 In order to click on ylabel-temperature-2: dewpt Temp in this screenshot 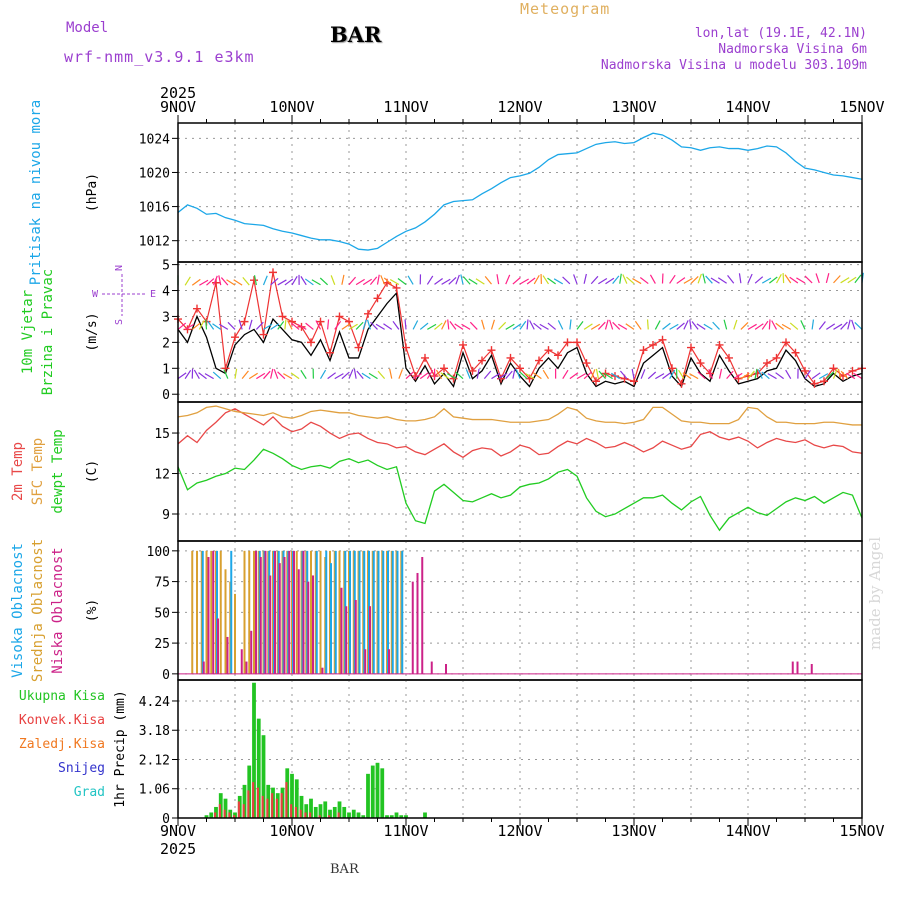, I will do `click(58, 471)`.